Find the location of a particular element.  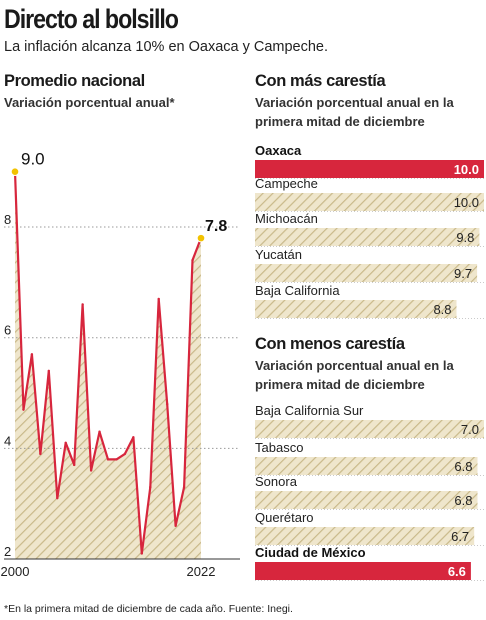

y-tick-label: 4 is located at coordinates (7, 440).